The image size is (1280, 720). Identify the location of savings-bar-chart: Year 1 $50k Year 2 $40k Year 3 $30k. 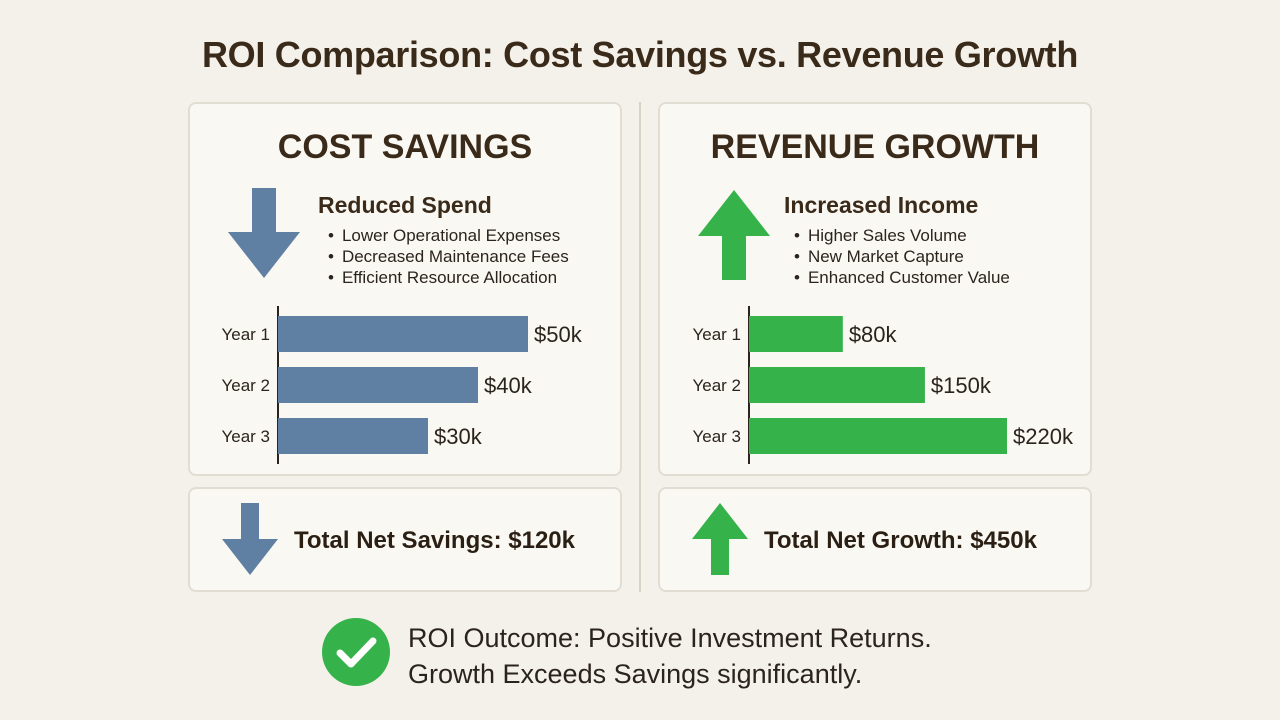
(402, 385).